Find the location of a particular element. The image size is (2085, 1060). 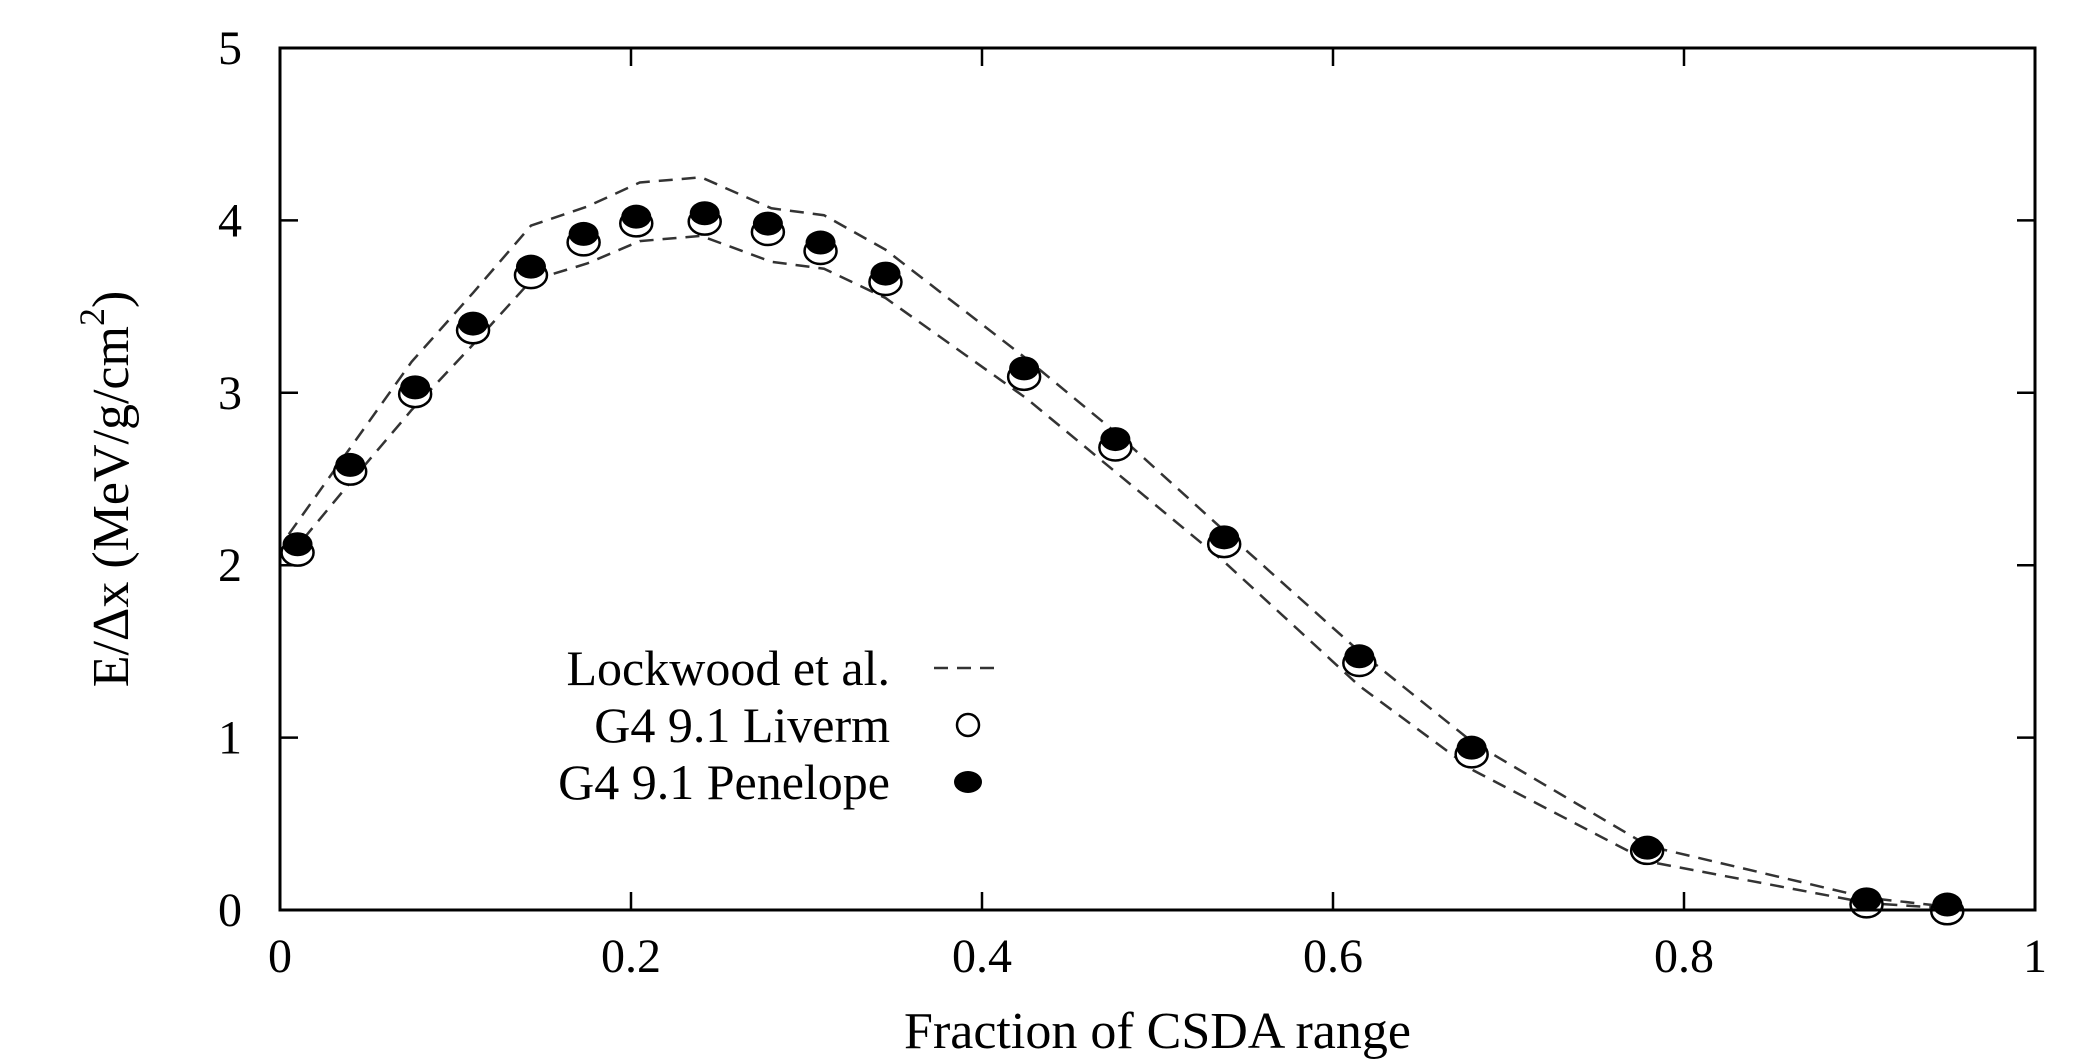

y-tick-label: 0 is located at coordinates (230, 910).